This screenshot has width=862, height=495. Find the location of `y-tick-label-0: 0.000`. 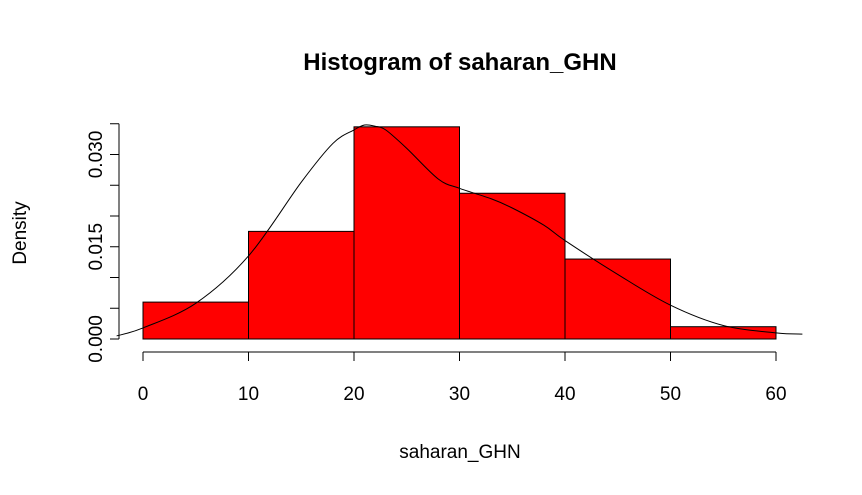

y-tick-label-0: 0.000 is located at coordinates (96, 339).